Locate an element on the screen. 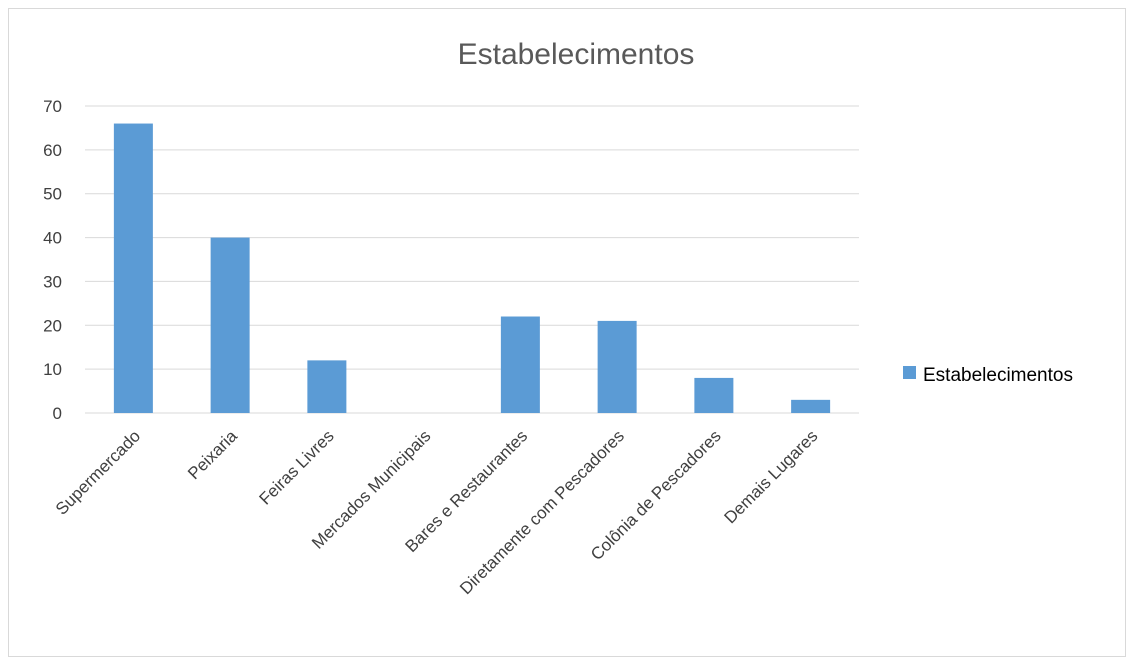  y-tick-label: 10 is located at coordinates (52, 369).